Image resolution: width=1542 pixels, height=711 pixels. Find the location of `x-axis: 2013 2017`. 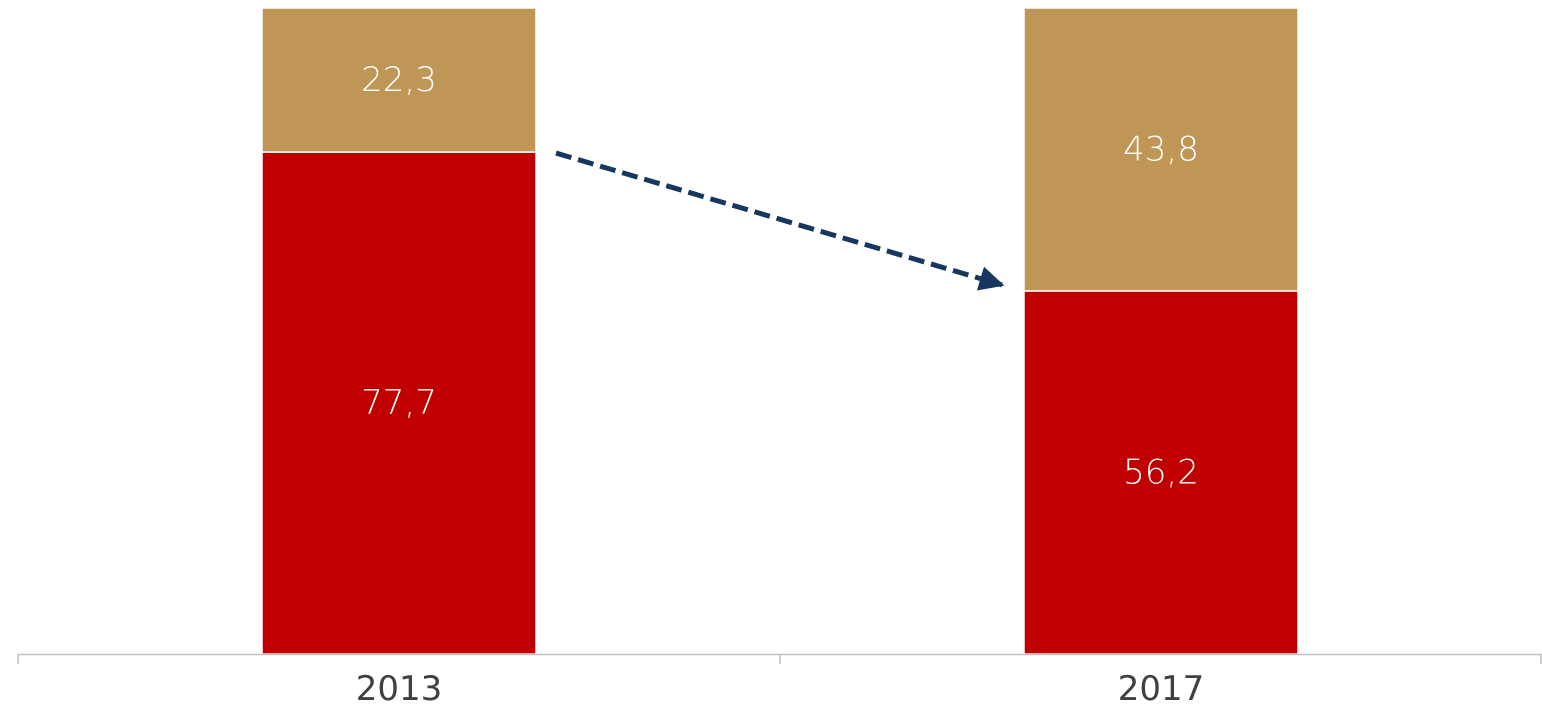

x-axis: 2013 2017 is located at coordinates (779, 681).